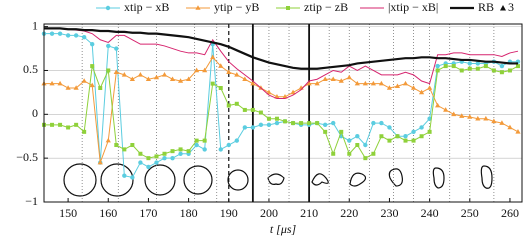 The width and height of the screenshot is (527, 245). Describe the element at coordinates (31, 201) in the screenshot. I see `y-tick-label: −1` at that location.